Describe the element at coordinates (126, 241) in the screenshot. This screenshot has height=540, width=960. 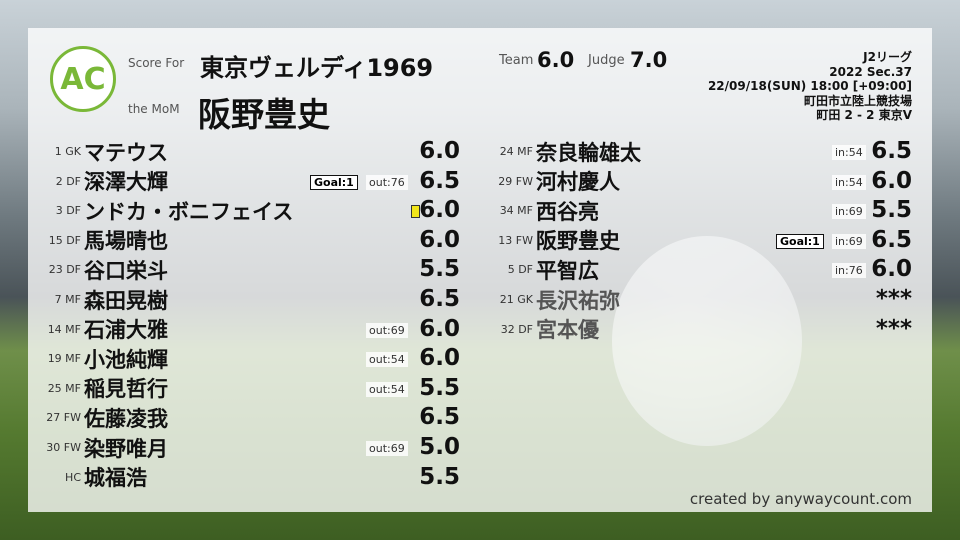
I see `player-name: 馬場晴也` at that location.